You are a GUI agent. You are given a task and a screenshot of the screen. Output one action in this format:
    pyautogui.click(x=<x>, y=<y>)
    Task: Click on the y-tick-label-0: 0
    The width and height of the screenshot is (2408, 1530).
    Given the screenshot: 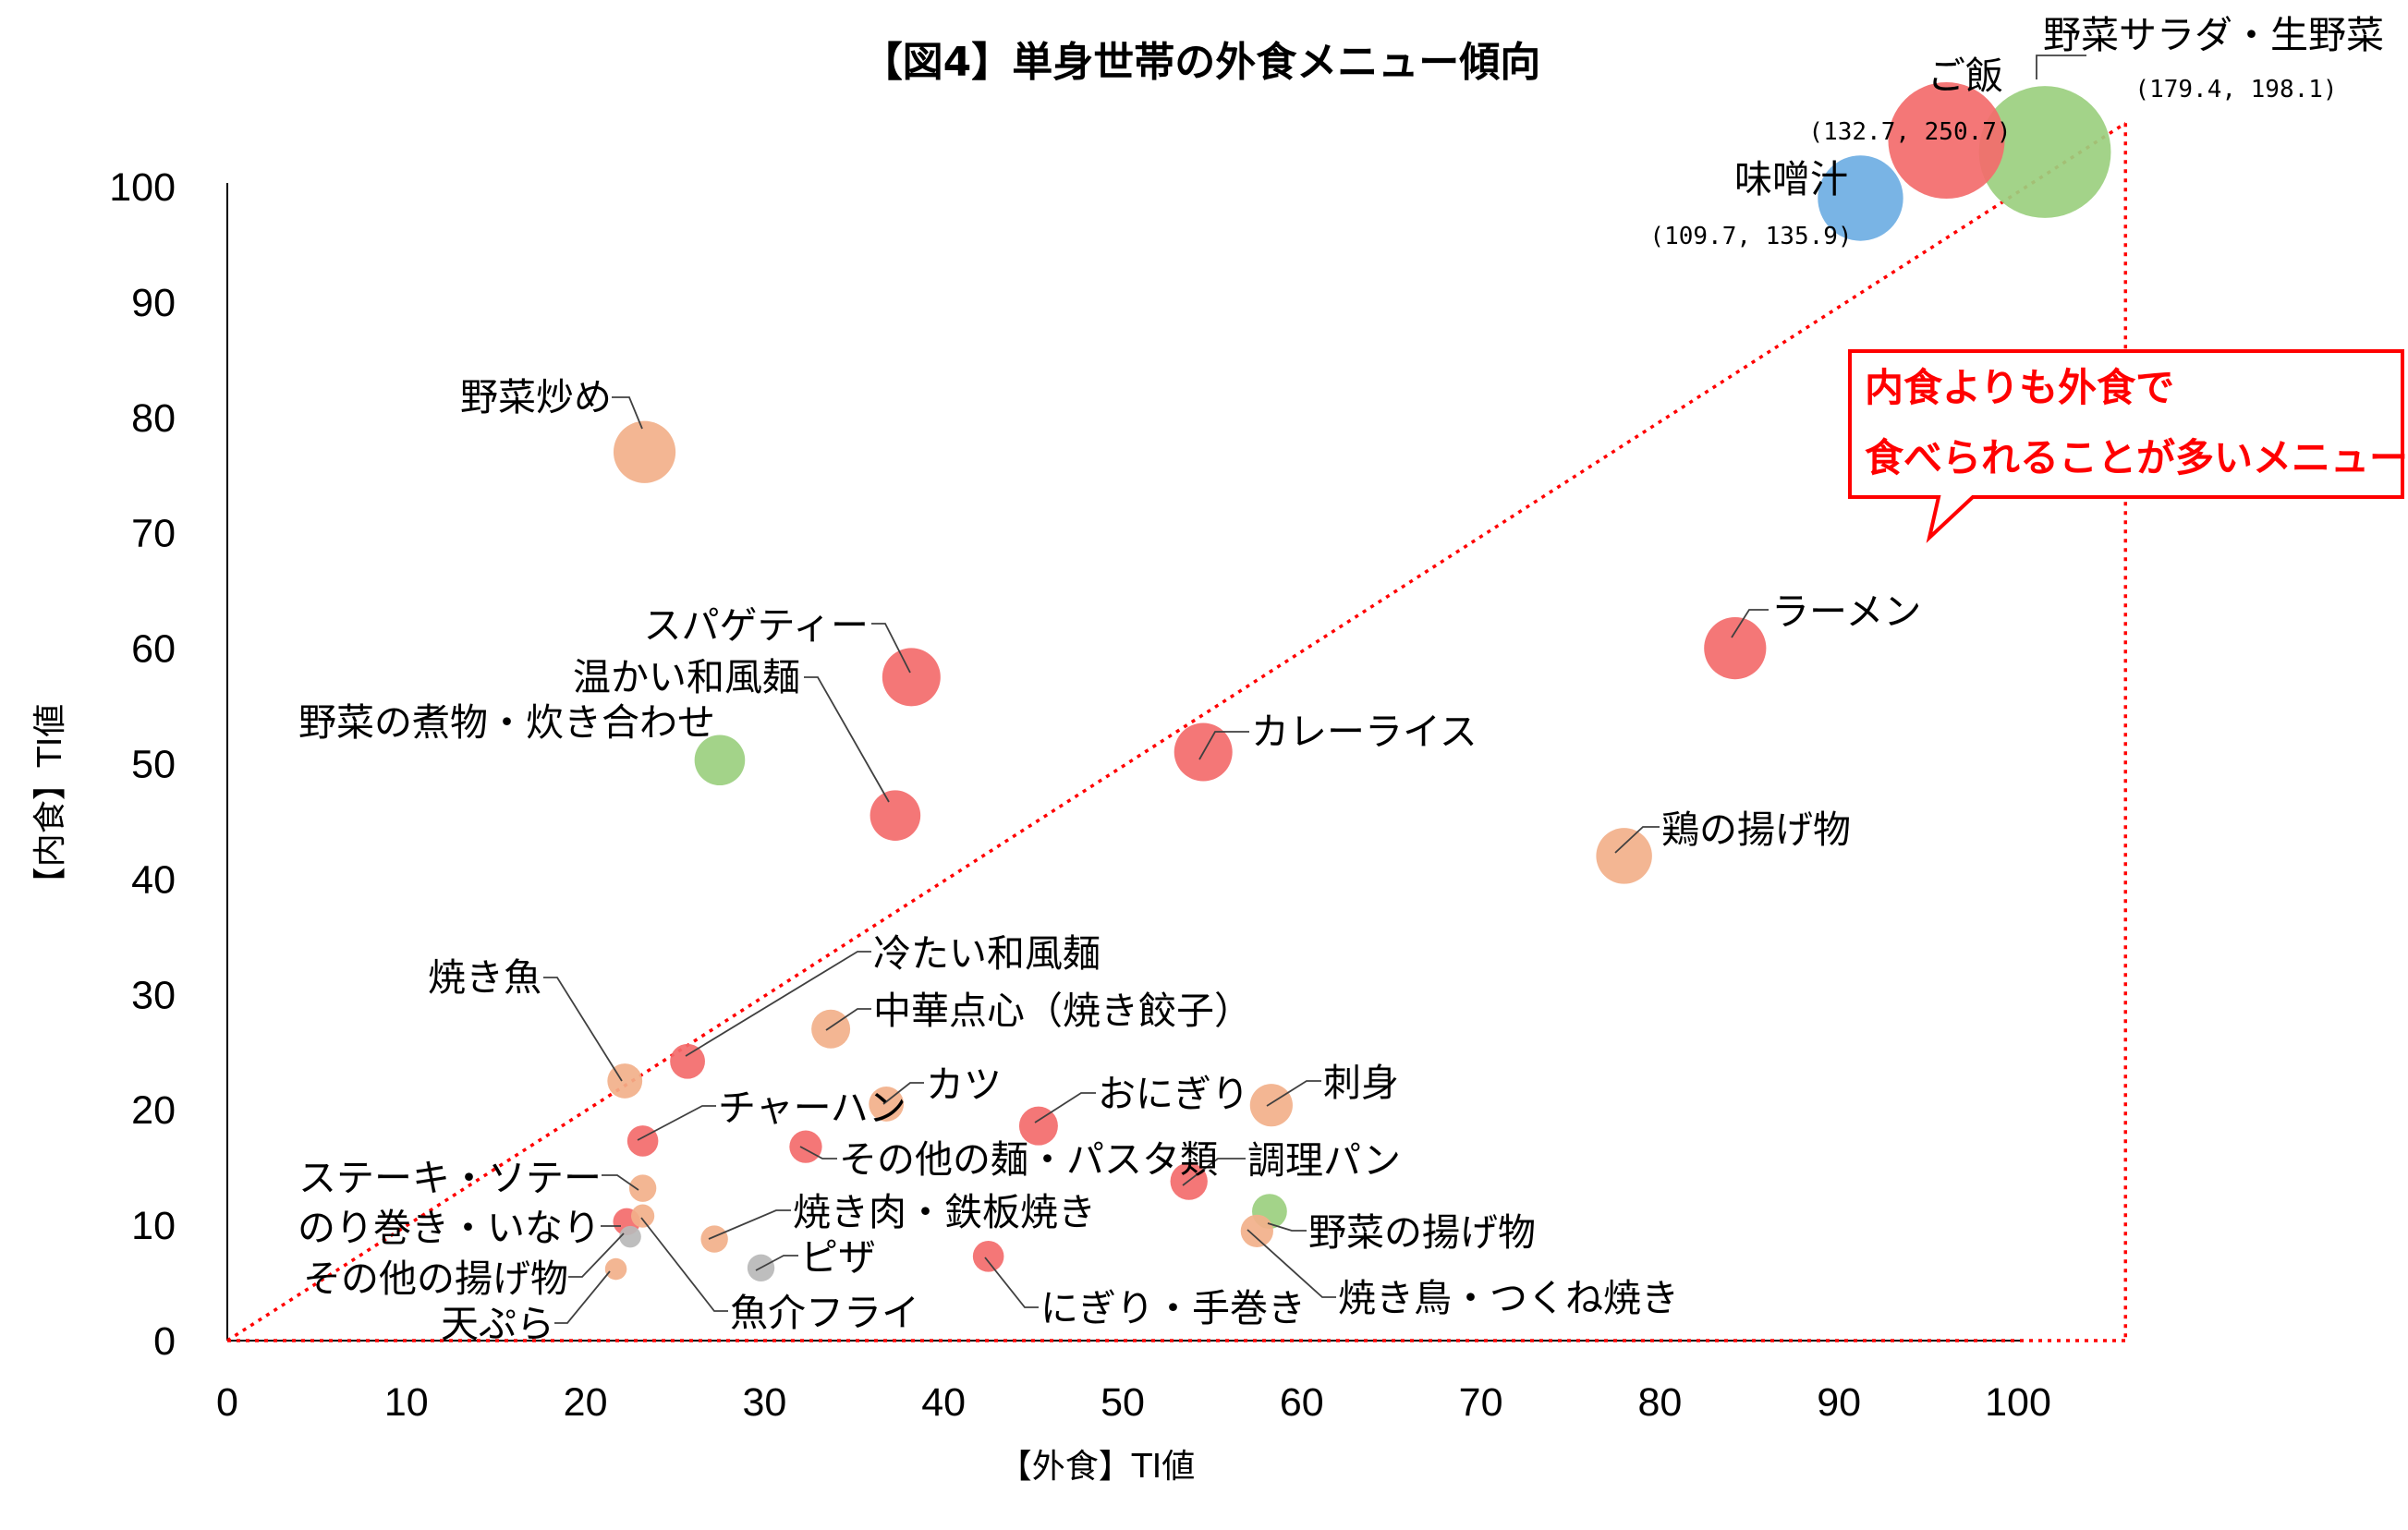 What is the action you would take?
    pyautogui.click(x=164, y=1341)
    